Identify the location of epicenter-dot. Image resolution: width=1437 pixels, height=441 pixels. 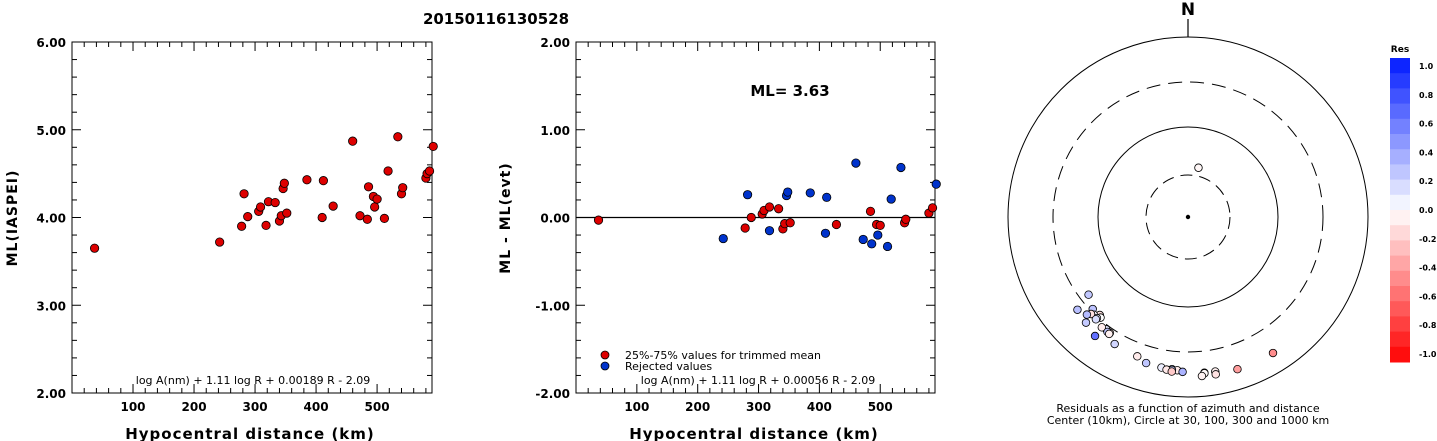
(1188, 217).